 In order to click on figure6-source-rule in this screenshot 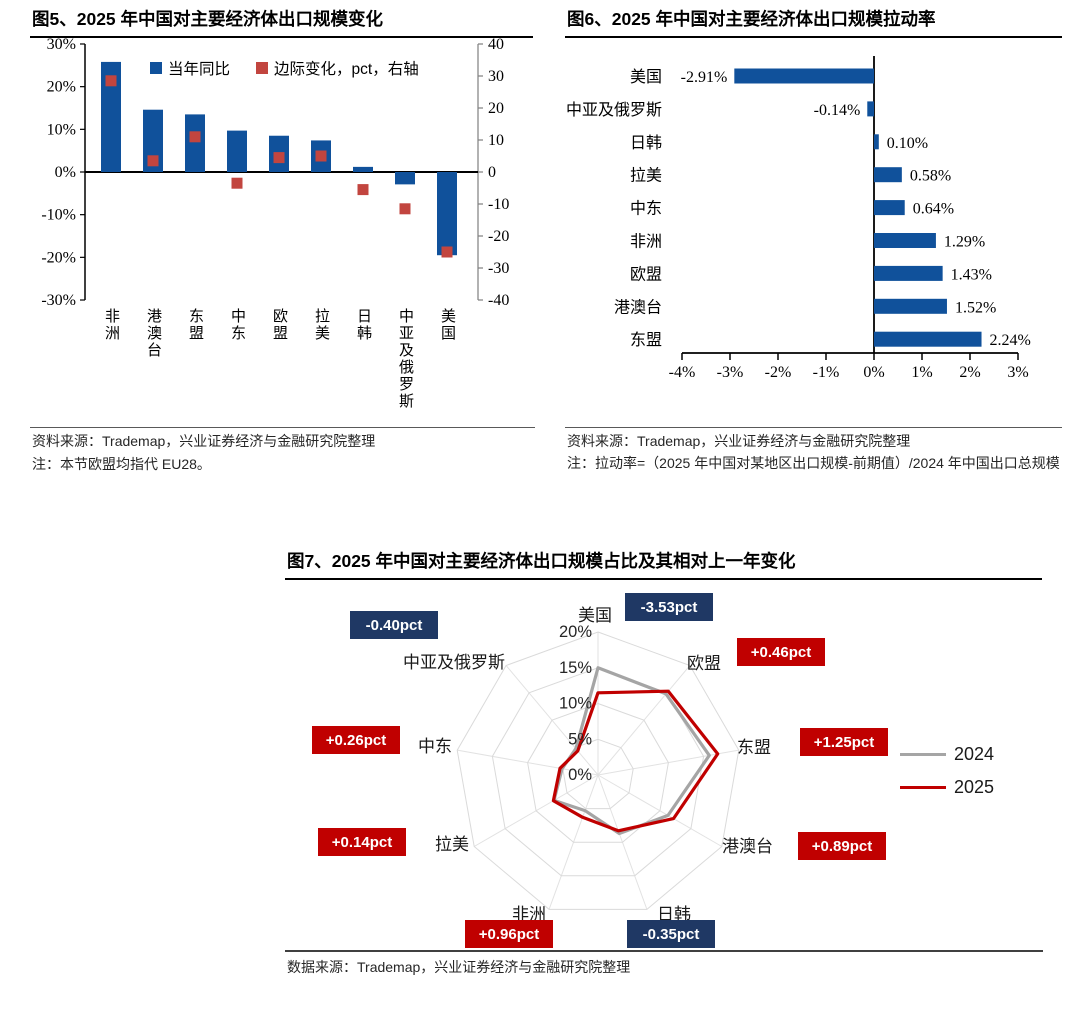, I will do `click(813, 427)`.